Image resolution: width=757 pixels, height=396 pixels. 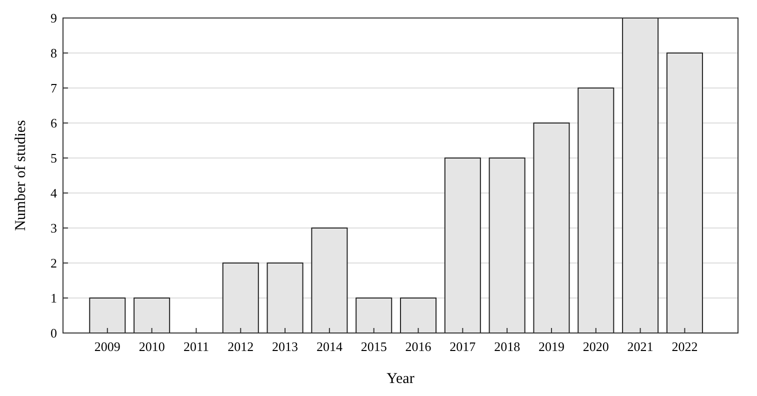 I want to click on x-axis-title: Year, so click(x=400, y=379).